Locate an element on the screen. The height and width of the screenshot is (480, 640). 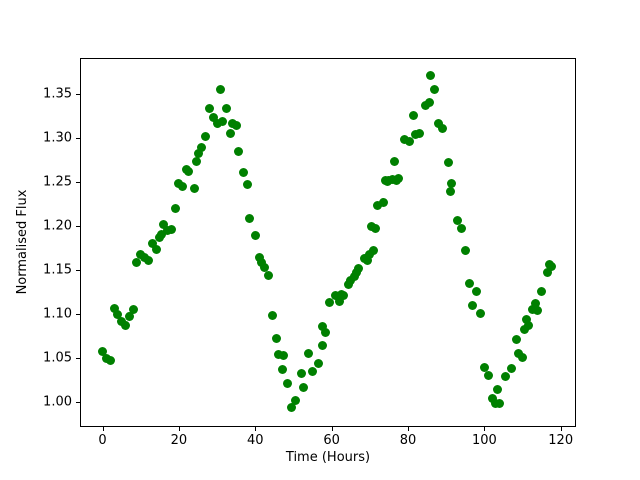
y-tick-label: 1.30 is located at coordinates (57, 138).